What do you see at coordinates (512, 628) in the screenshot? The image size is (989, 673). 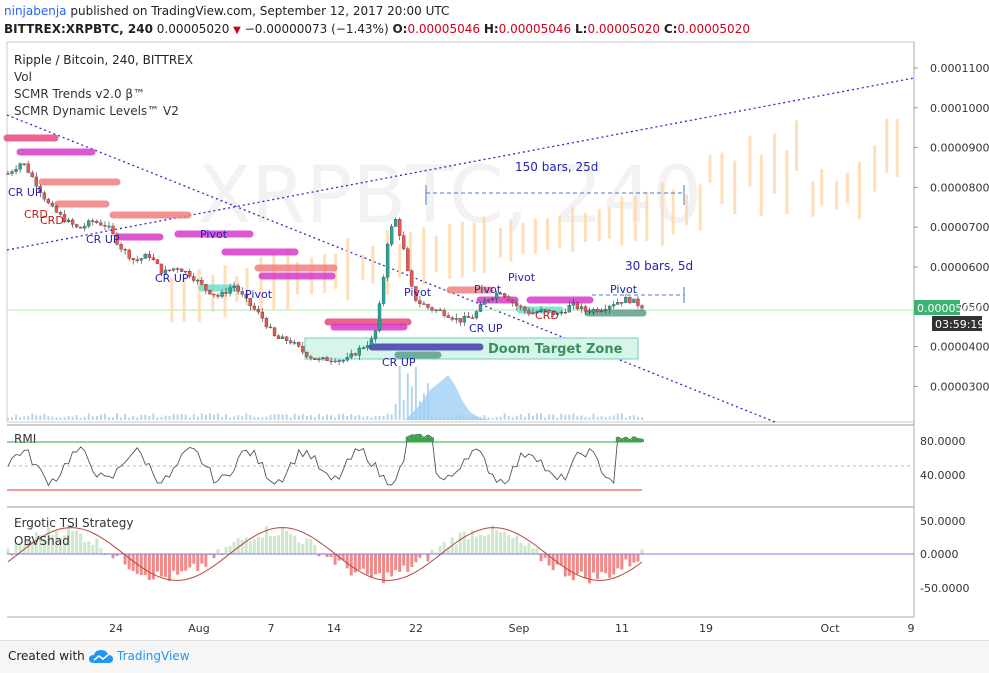 I see `time-axis: 24 Aug 7 14 22 Sep 11 19 Oct 9` at bounding box center [512, 628].